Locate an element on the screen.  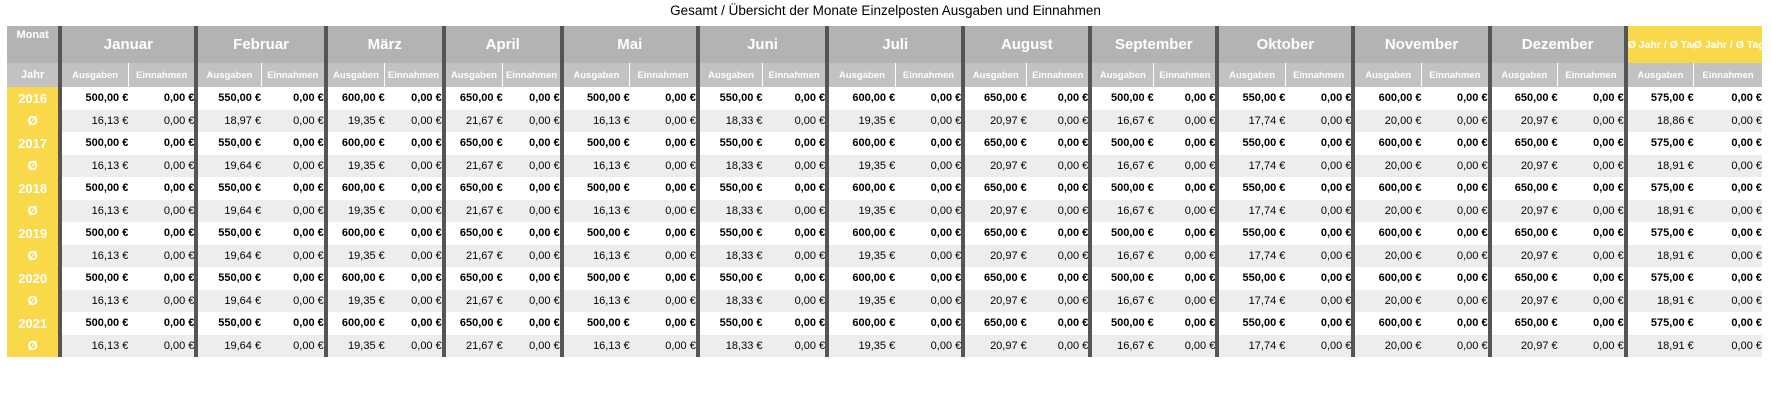
corner-year-label: Jahr is located at coordinates (34, 75).